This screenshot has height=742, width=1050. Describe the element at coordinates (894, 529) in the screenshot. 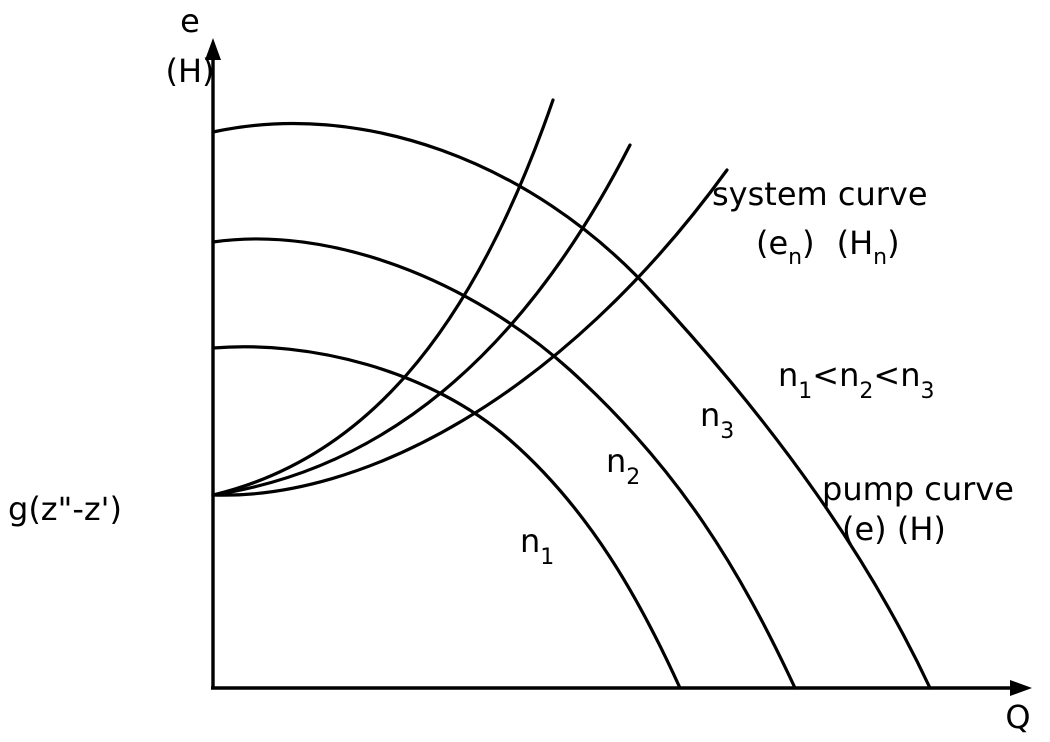

I see `pump-curve-symbols: (e) (H)` at that location.